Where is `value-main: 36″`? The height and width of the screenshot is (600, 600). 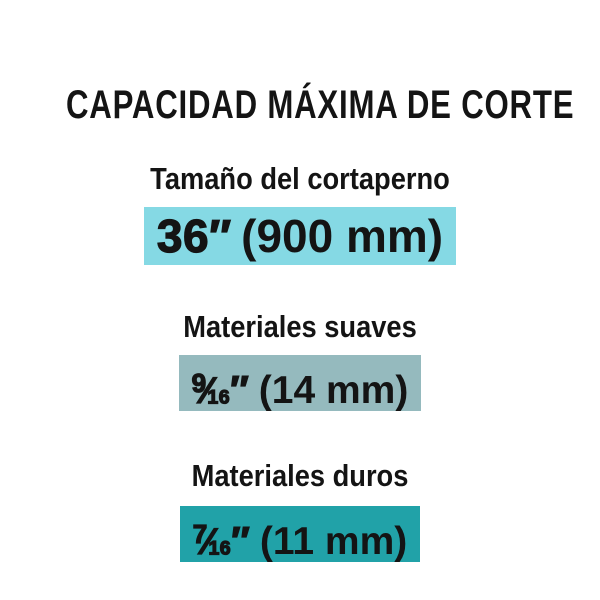
value-main: 36″ is located at coordinates (194, 235).